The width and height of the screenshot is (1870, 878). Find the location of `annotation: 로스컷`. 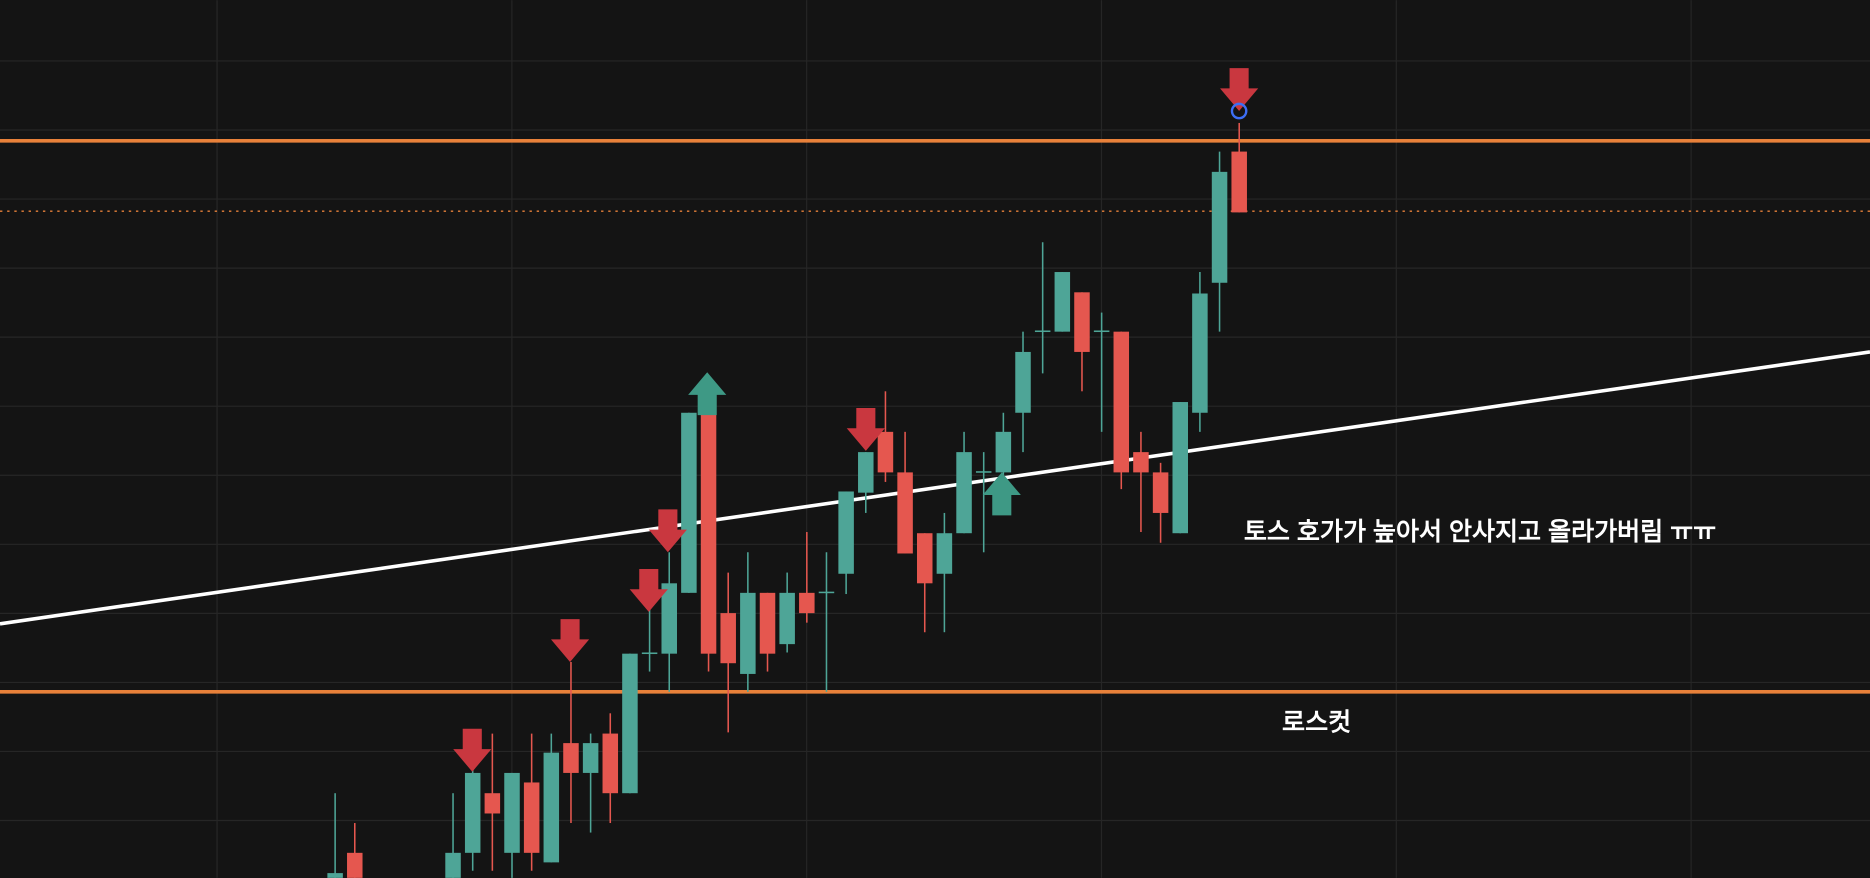

annotation: 로스컷 is located at coordinates (1316, 723).